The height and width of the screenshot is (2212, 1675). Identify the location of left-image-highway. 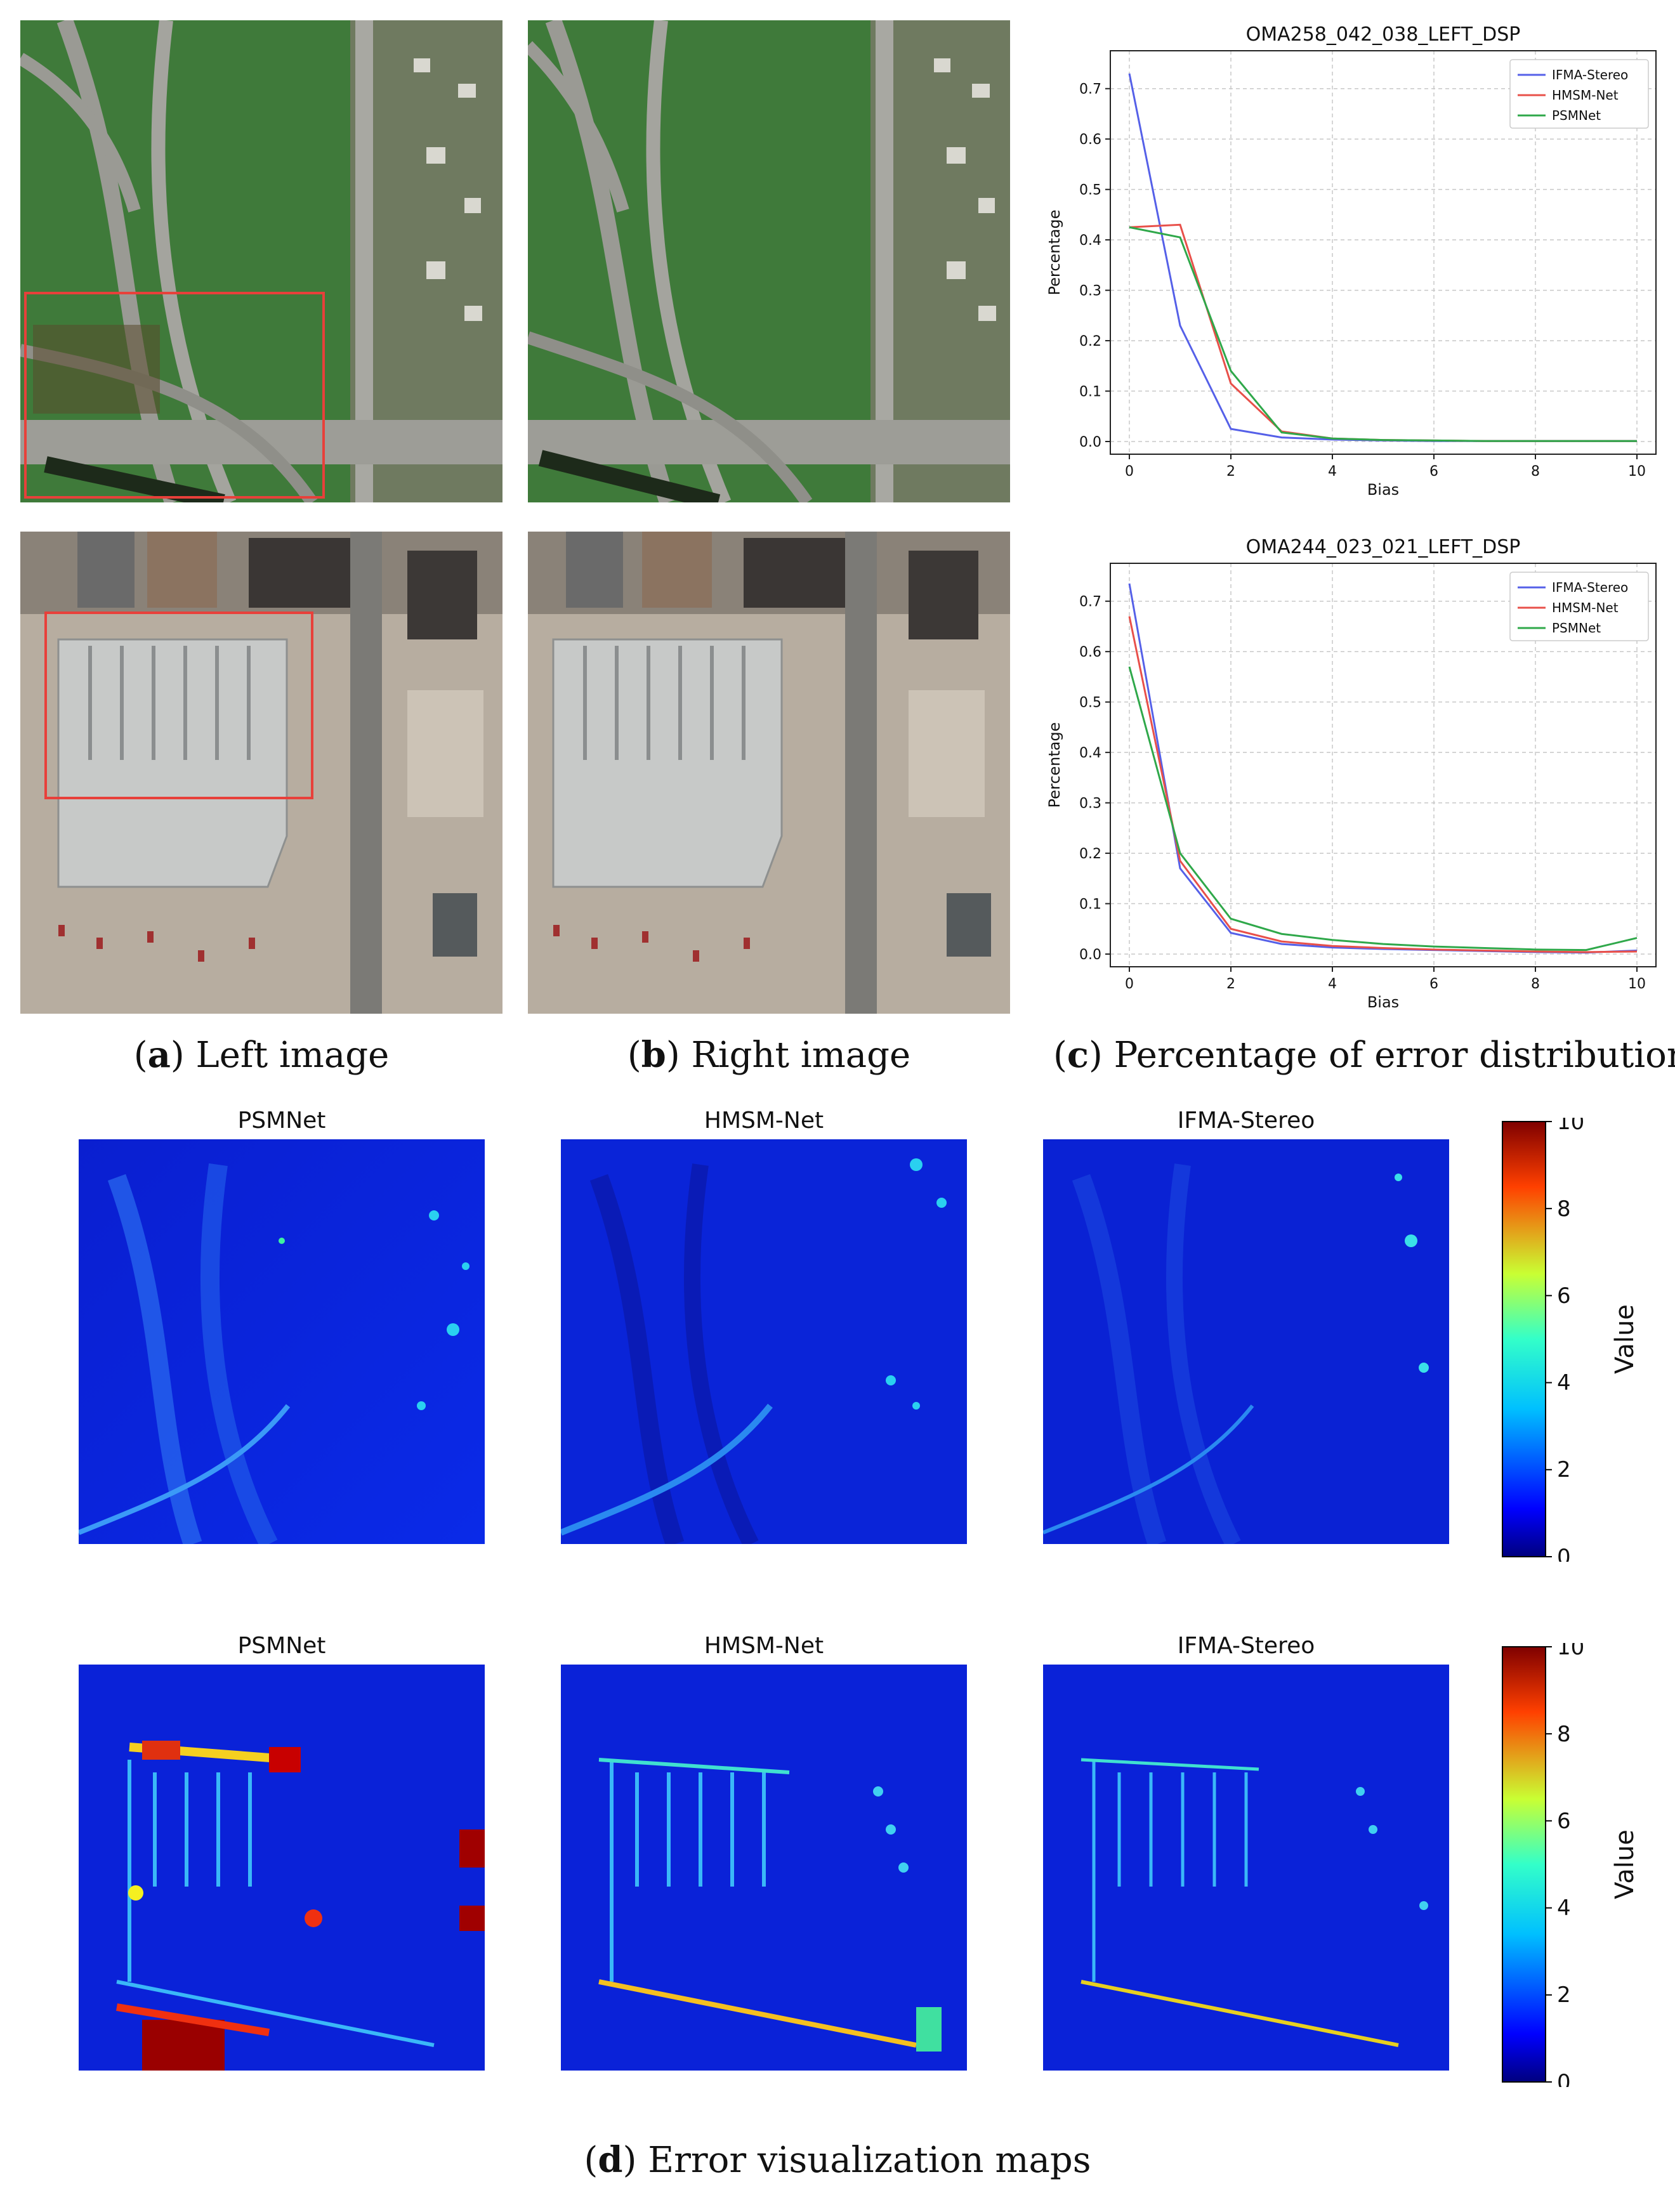
(261, 261).